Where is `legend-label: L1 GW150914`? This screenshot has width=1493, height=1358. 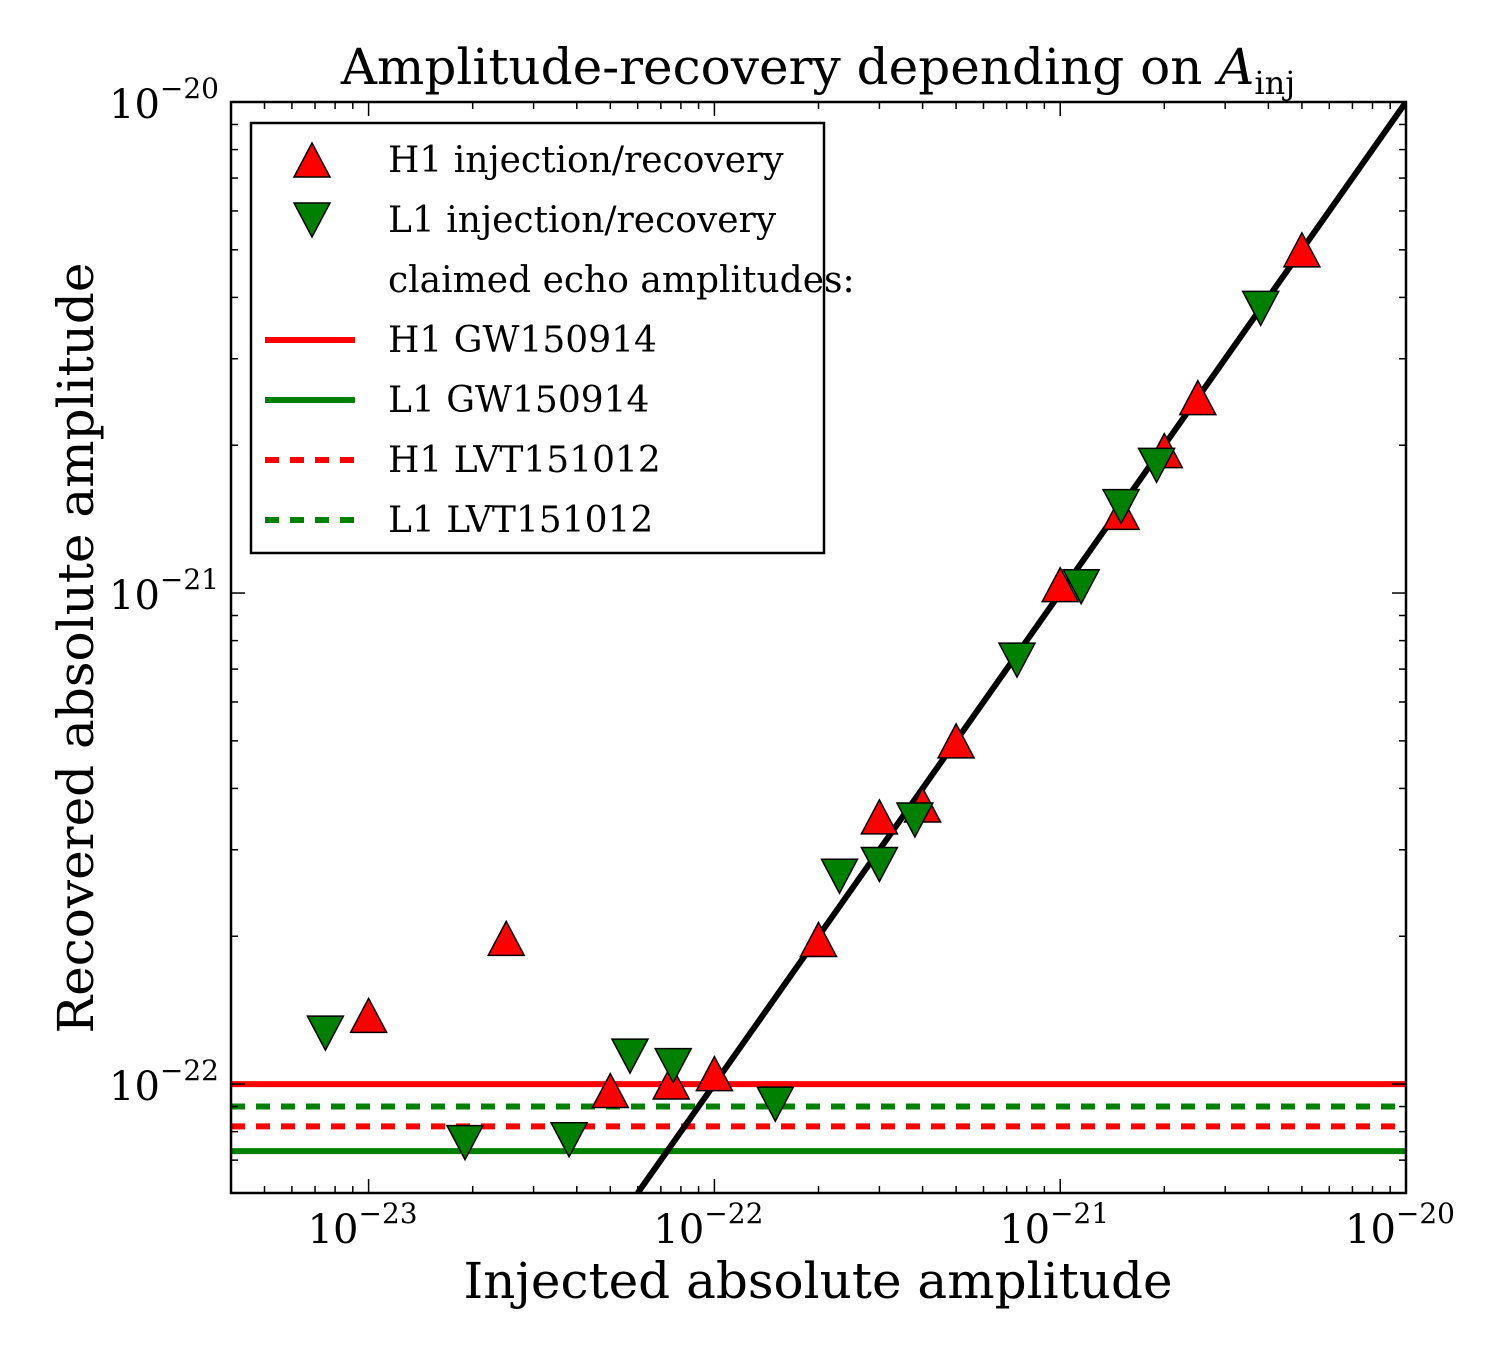 legend-label: L1 GW150914 is located at coordinates (518, 400).